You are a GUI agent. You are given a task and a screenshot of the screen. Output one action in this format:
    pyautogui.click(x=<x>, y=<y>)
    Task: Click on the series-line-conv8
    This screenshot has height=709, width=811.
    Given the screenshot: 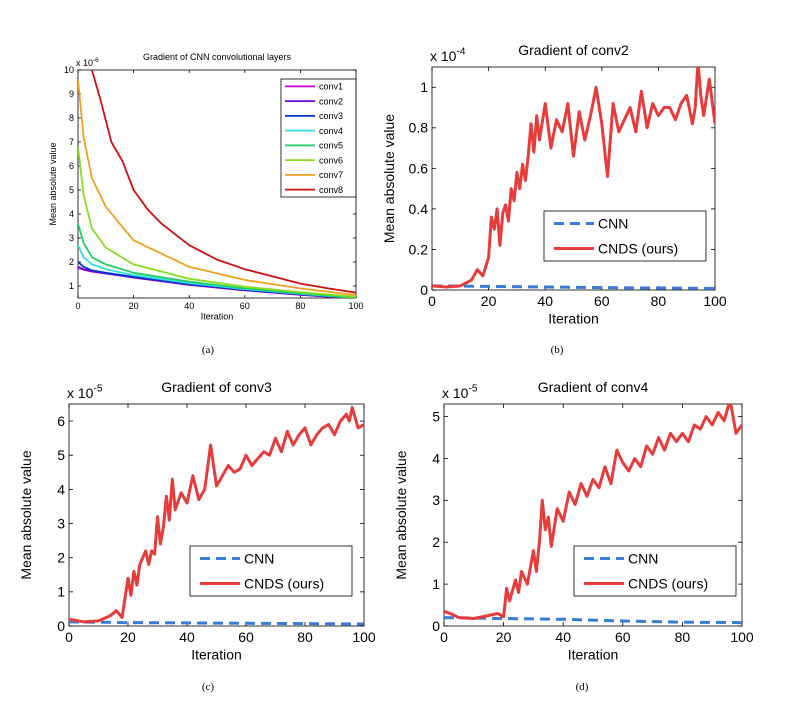 What is the action you would take?
    pyautogui.click(x=223, y=182)
    